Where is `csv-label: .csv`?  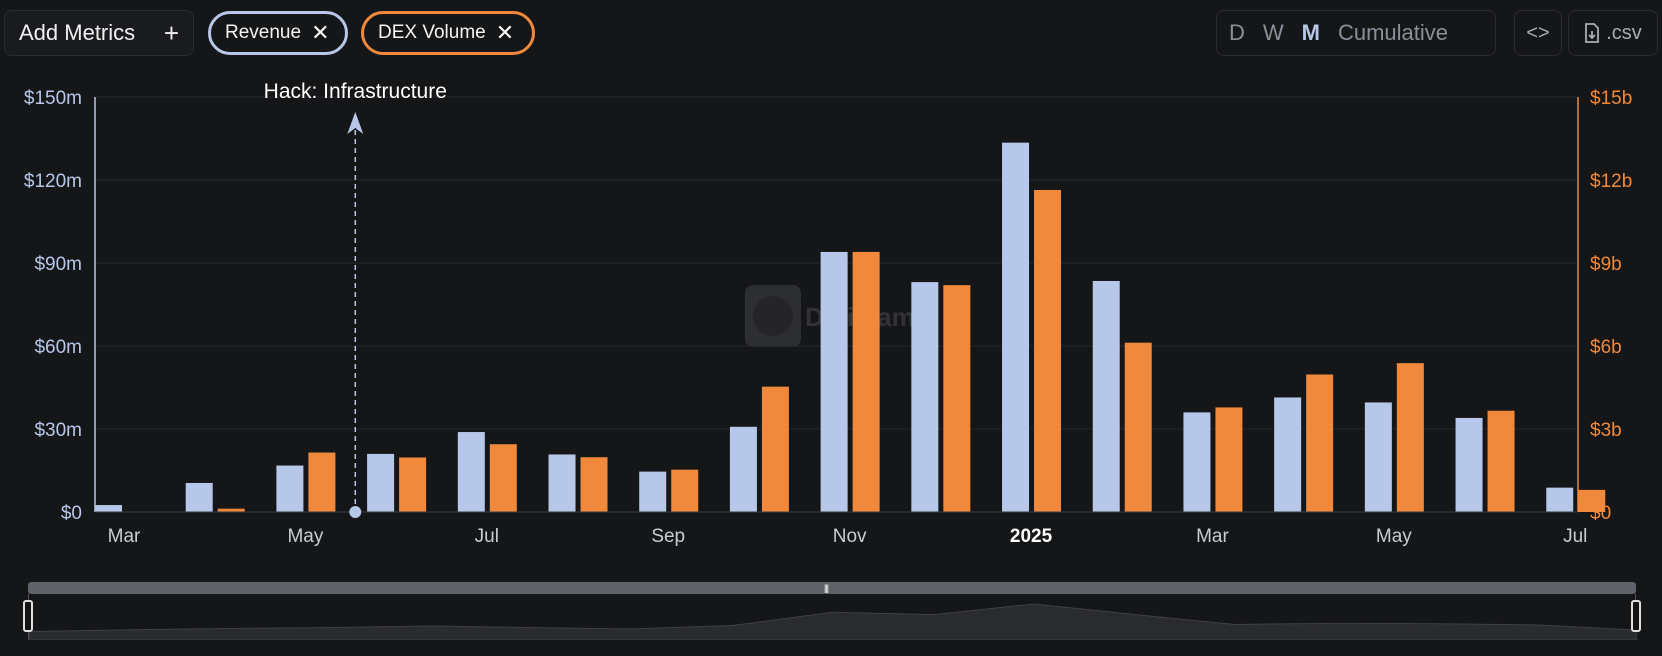 csv-label: .csv is located at coordinates (1624, 32).